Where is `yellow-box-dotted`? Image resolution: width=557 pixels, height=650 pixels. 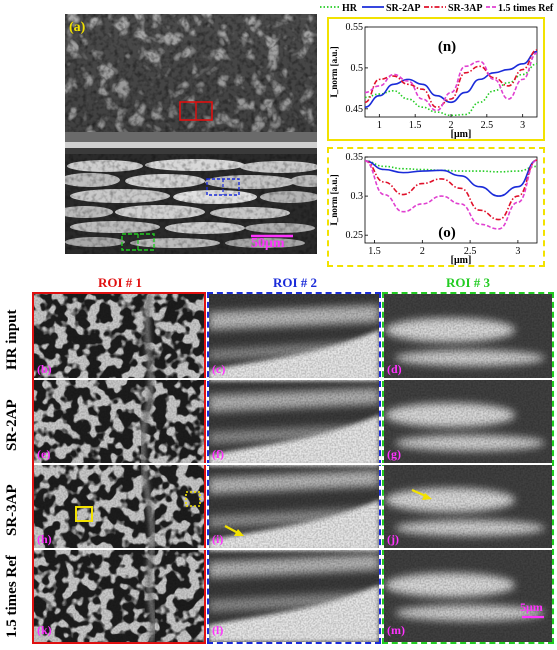
yellow-box-dotted is located at coordinates (193, 499).